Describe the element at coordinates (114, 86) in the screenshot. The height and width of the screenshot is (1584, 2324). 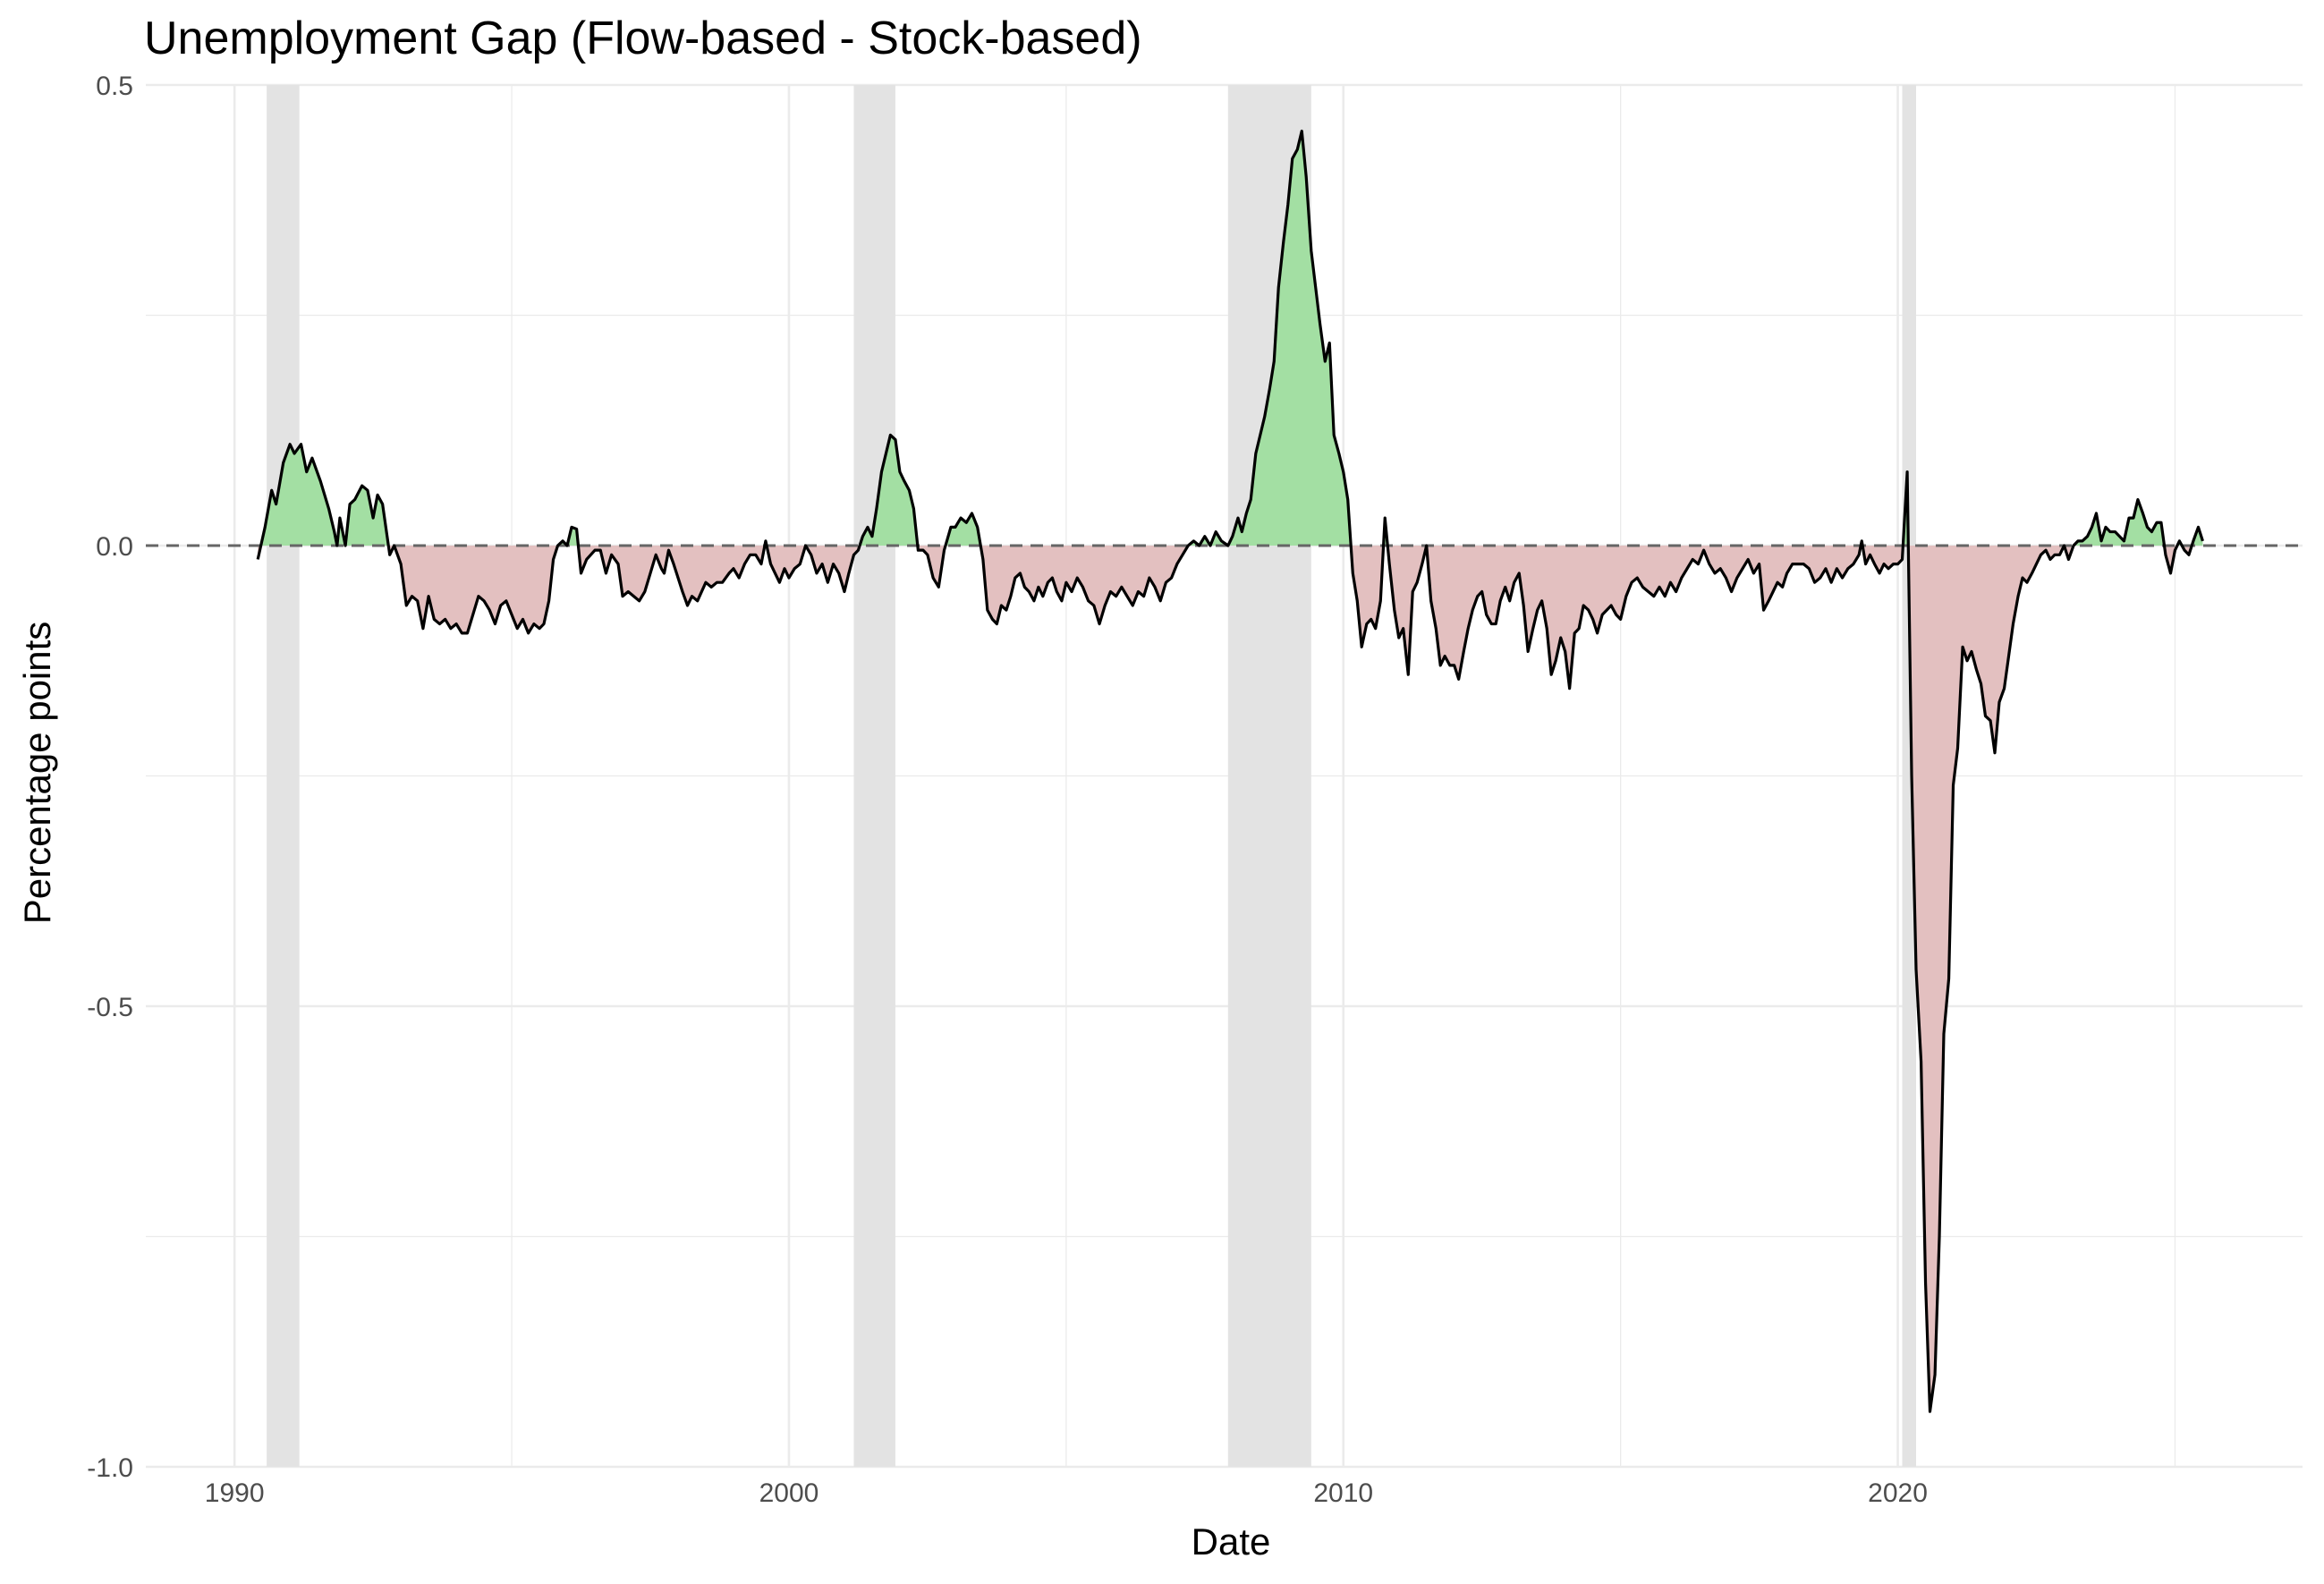
I see `y-tick-label: 0.5` at that location.